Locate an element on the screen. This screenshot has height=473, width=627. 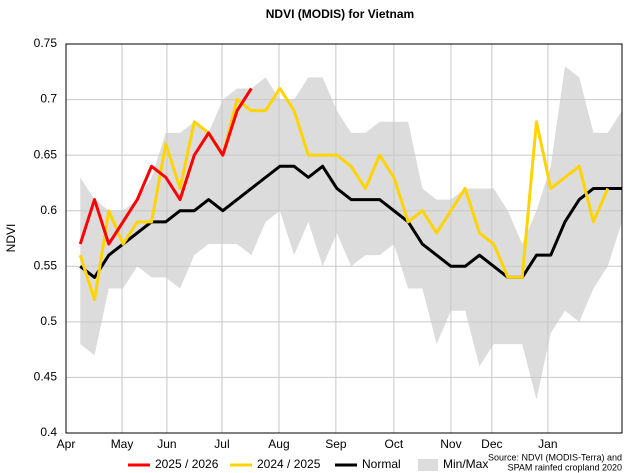
y-tick-label: 0.7 is located at coordinates (48, 99).